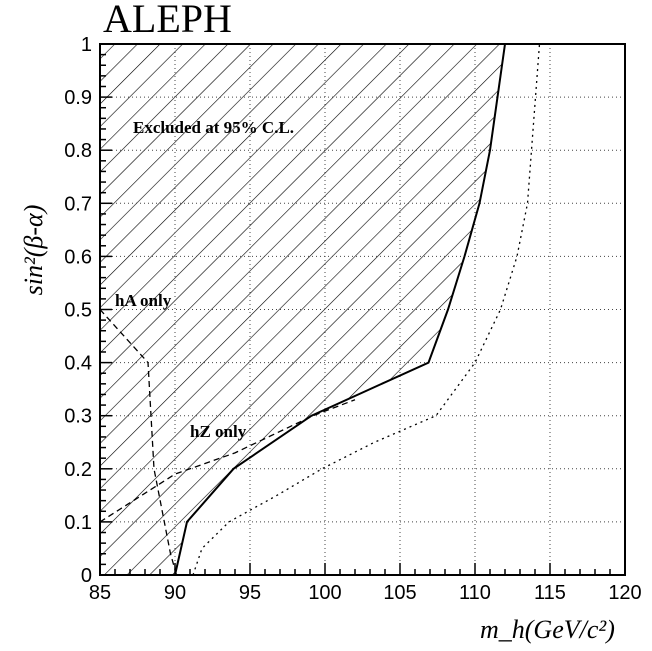 This screenshot has height=651, width=652. I want to click on y-axis-label: sin²(β-α), so click(33, 250).